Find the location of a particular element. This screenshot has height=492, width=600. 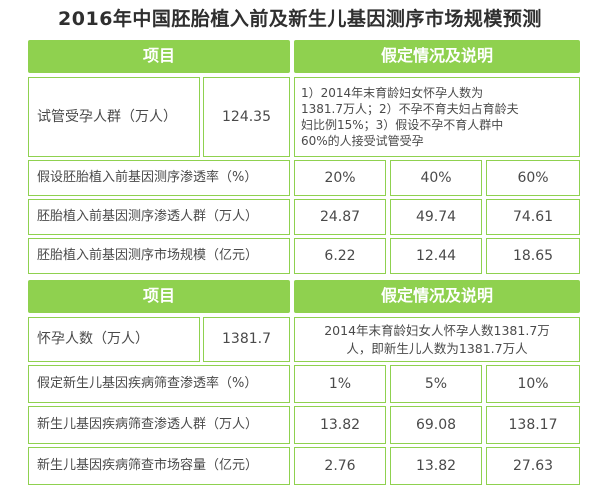

table2-row4-v1: 2.76 is located at coordinates (340, 466).